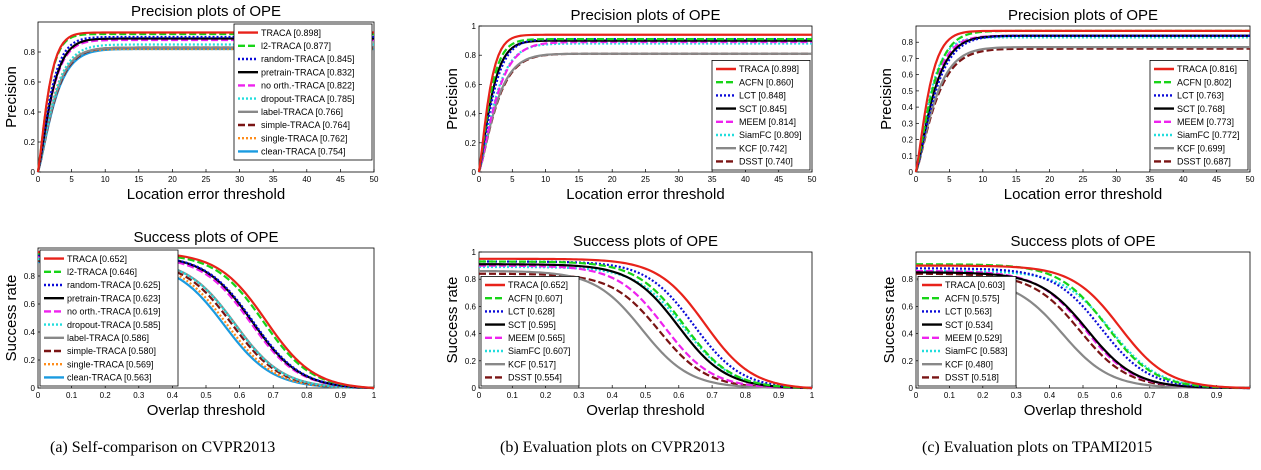  Describe the element at coordinates (763, 109) in the screenshot. I see `legend-label: SCT [0.845]` at that location.